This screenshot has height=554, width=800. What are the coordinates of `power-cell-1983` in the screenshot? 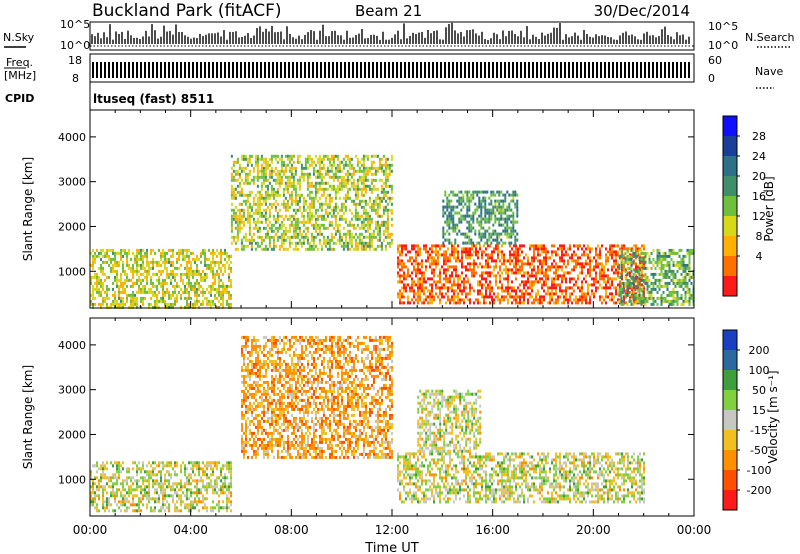 It's located at (365, 243).